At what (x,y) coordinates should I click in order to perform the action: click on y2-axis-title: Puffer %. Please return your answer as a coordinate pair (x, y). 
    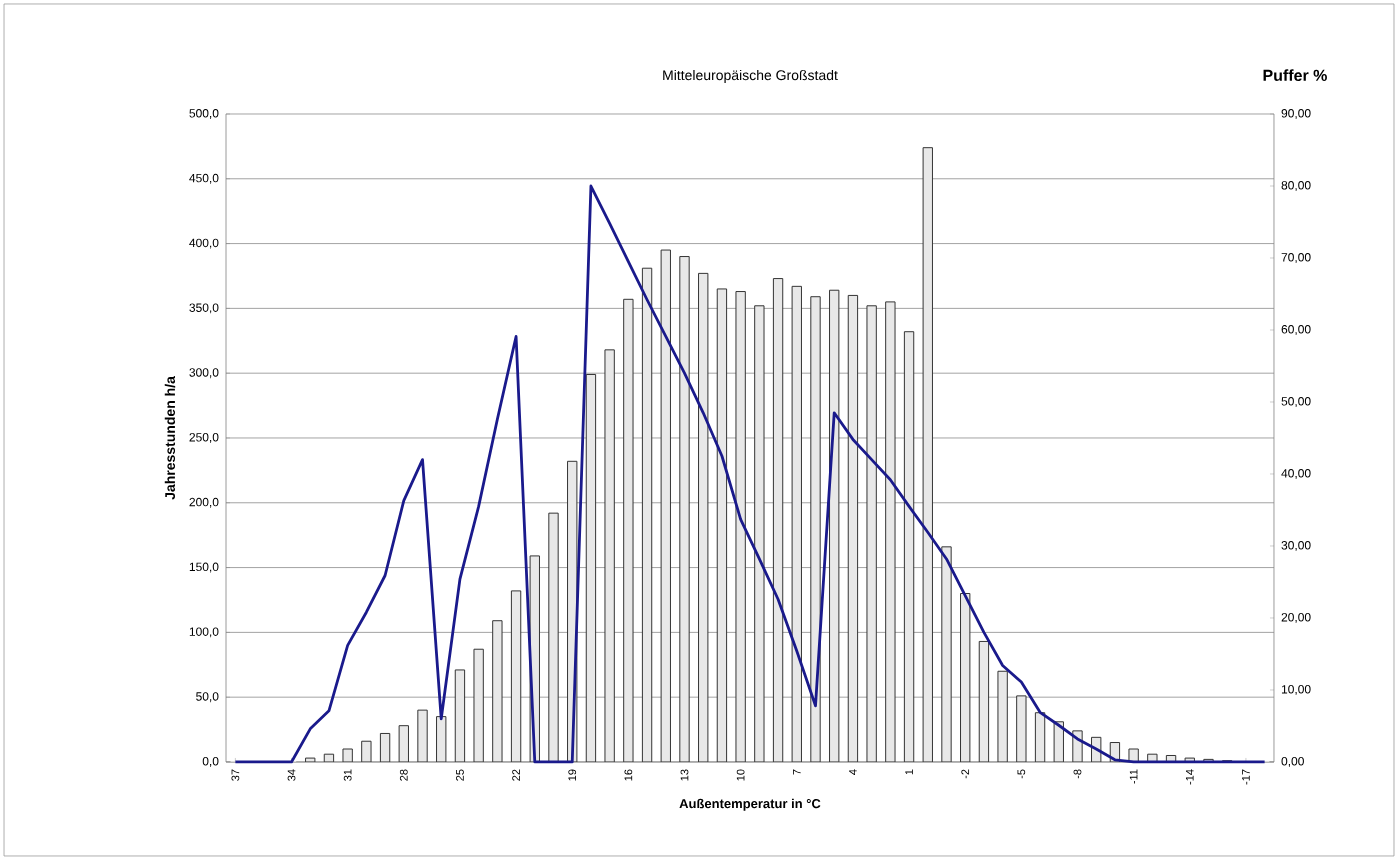
    Looking at the image, I should click on (1295, 75).